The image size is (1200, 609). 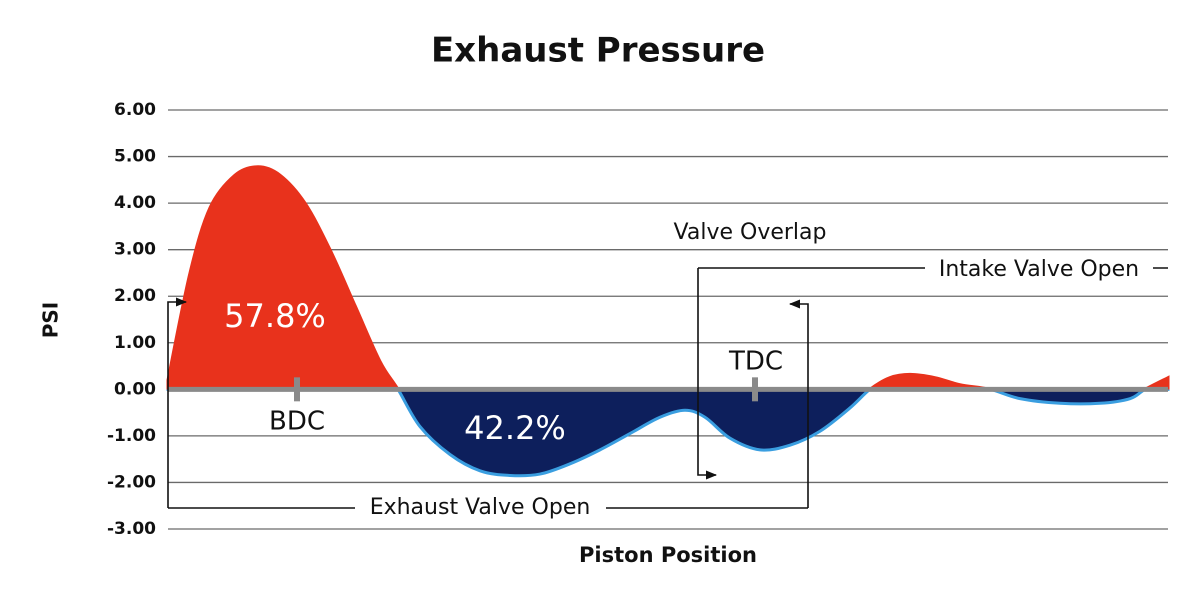 I want to click on annotation: Exhaust Valve Open, so click(x=480, y=507).